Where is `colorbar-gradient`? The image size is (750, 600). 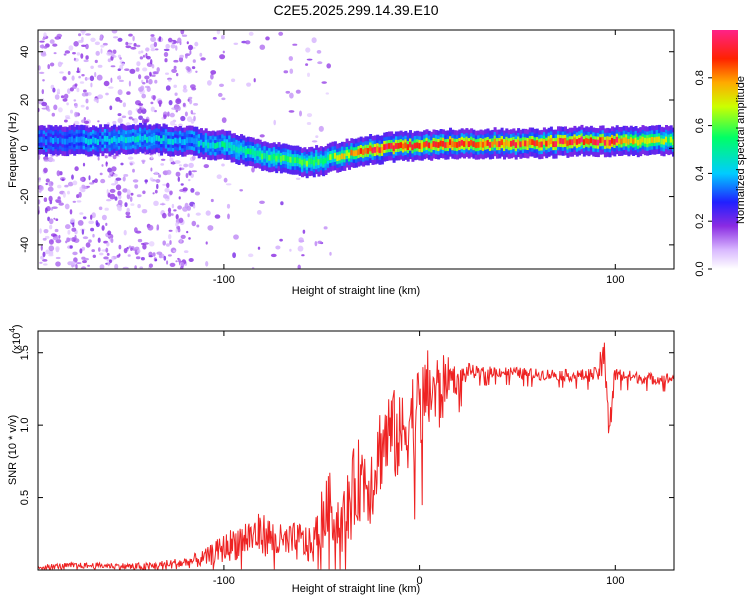
colorbar-gradient is located at coordinates (725, 149).